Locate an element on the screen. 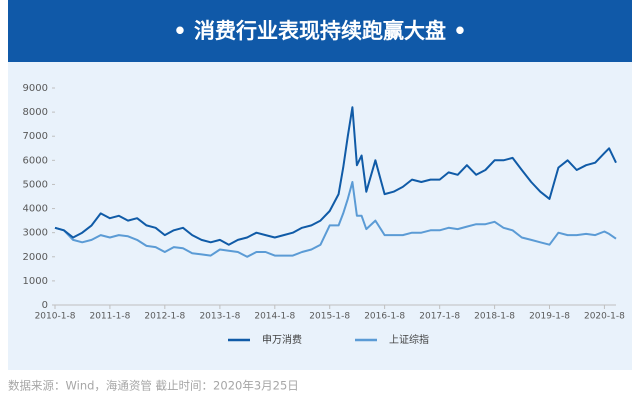  legend-label: 上证综指 is located at coordinates (409, 339).